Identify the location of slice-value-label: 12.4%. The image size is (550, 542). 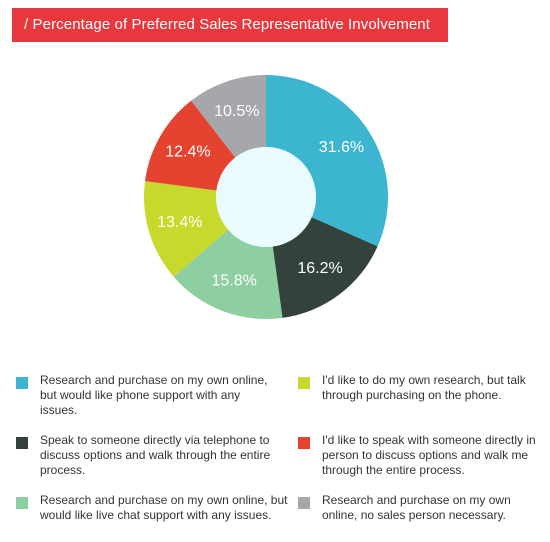
(187, 151).